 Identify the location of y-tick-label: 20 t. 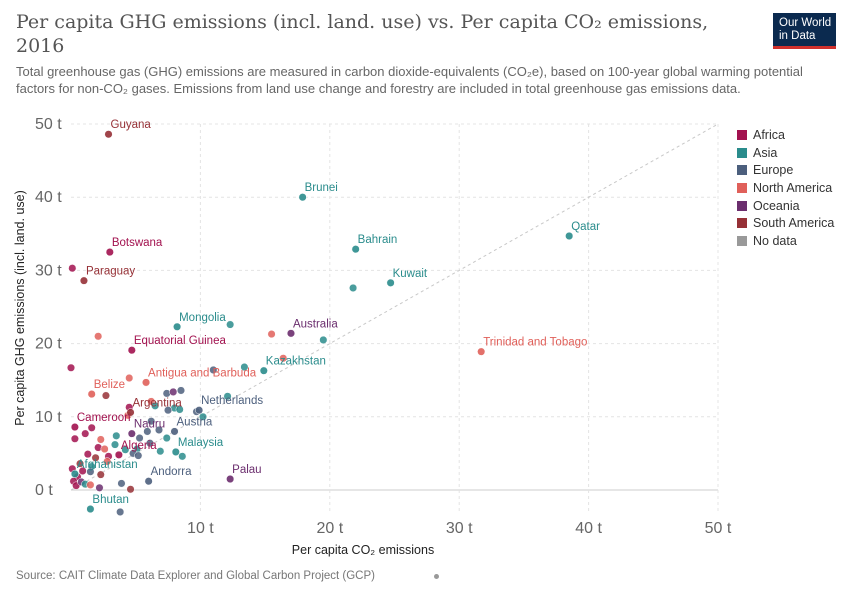
(48, 344).